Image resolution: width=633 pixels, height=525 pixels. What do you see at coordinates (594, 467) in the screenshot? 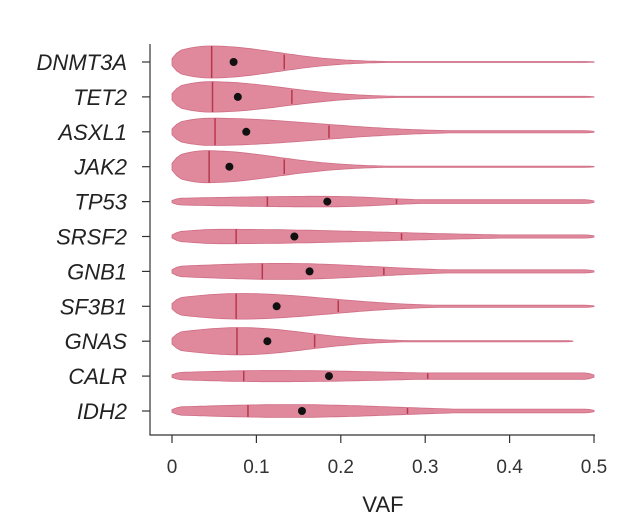
I see `x-tick-label: 0.5` at bounding box center [594, 467].